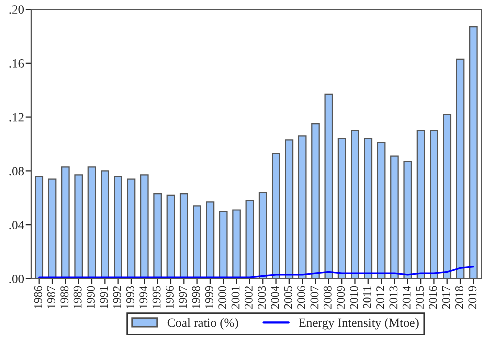  I want to click on x-tick-label: 2004, so click(275, 297).